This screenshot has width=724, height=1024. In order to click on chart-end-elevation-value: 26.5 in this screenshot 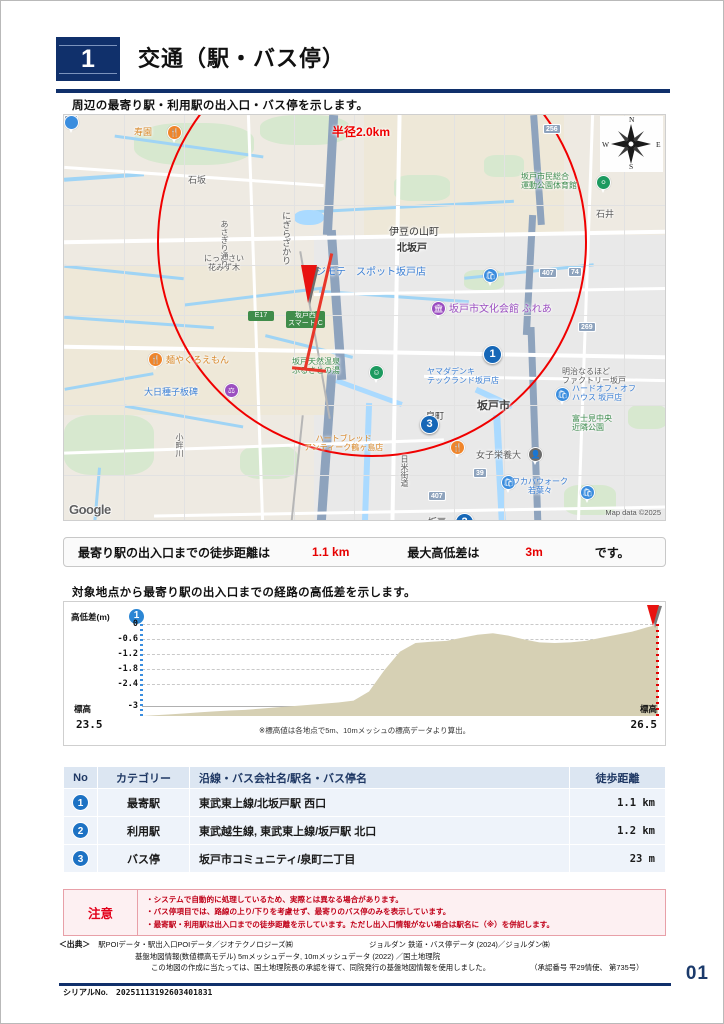, I will do `click(644, 724)`.